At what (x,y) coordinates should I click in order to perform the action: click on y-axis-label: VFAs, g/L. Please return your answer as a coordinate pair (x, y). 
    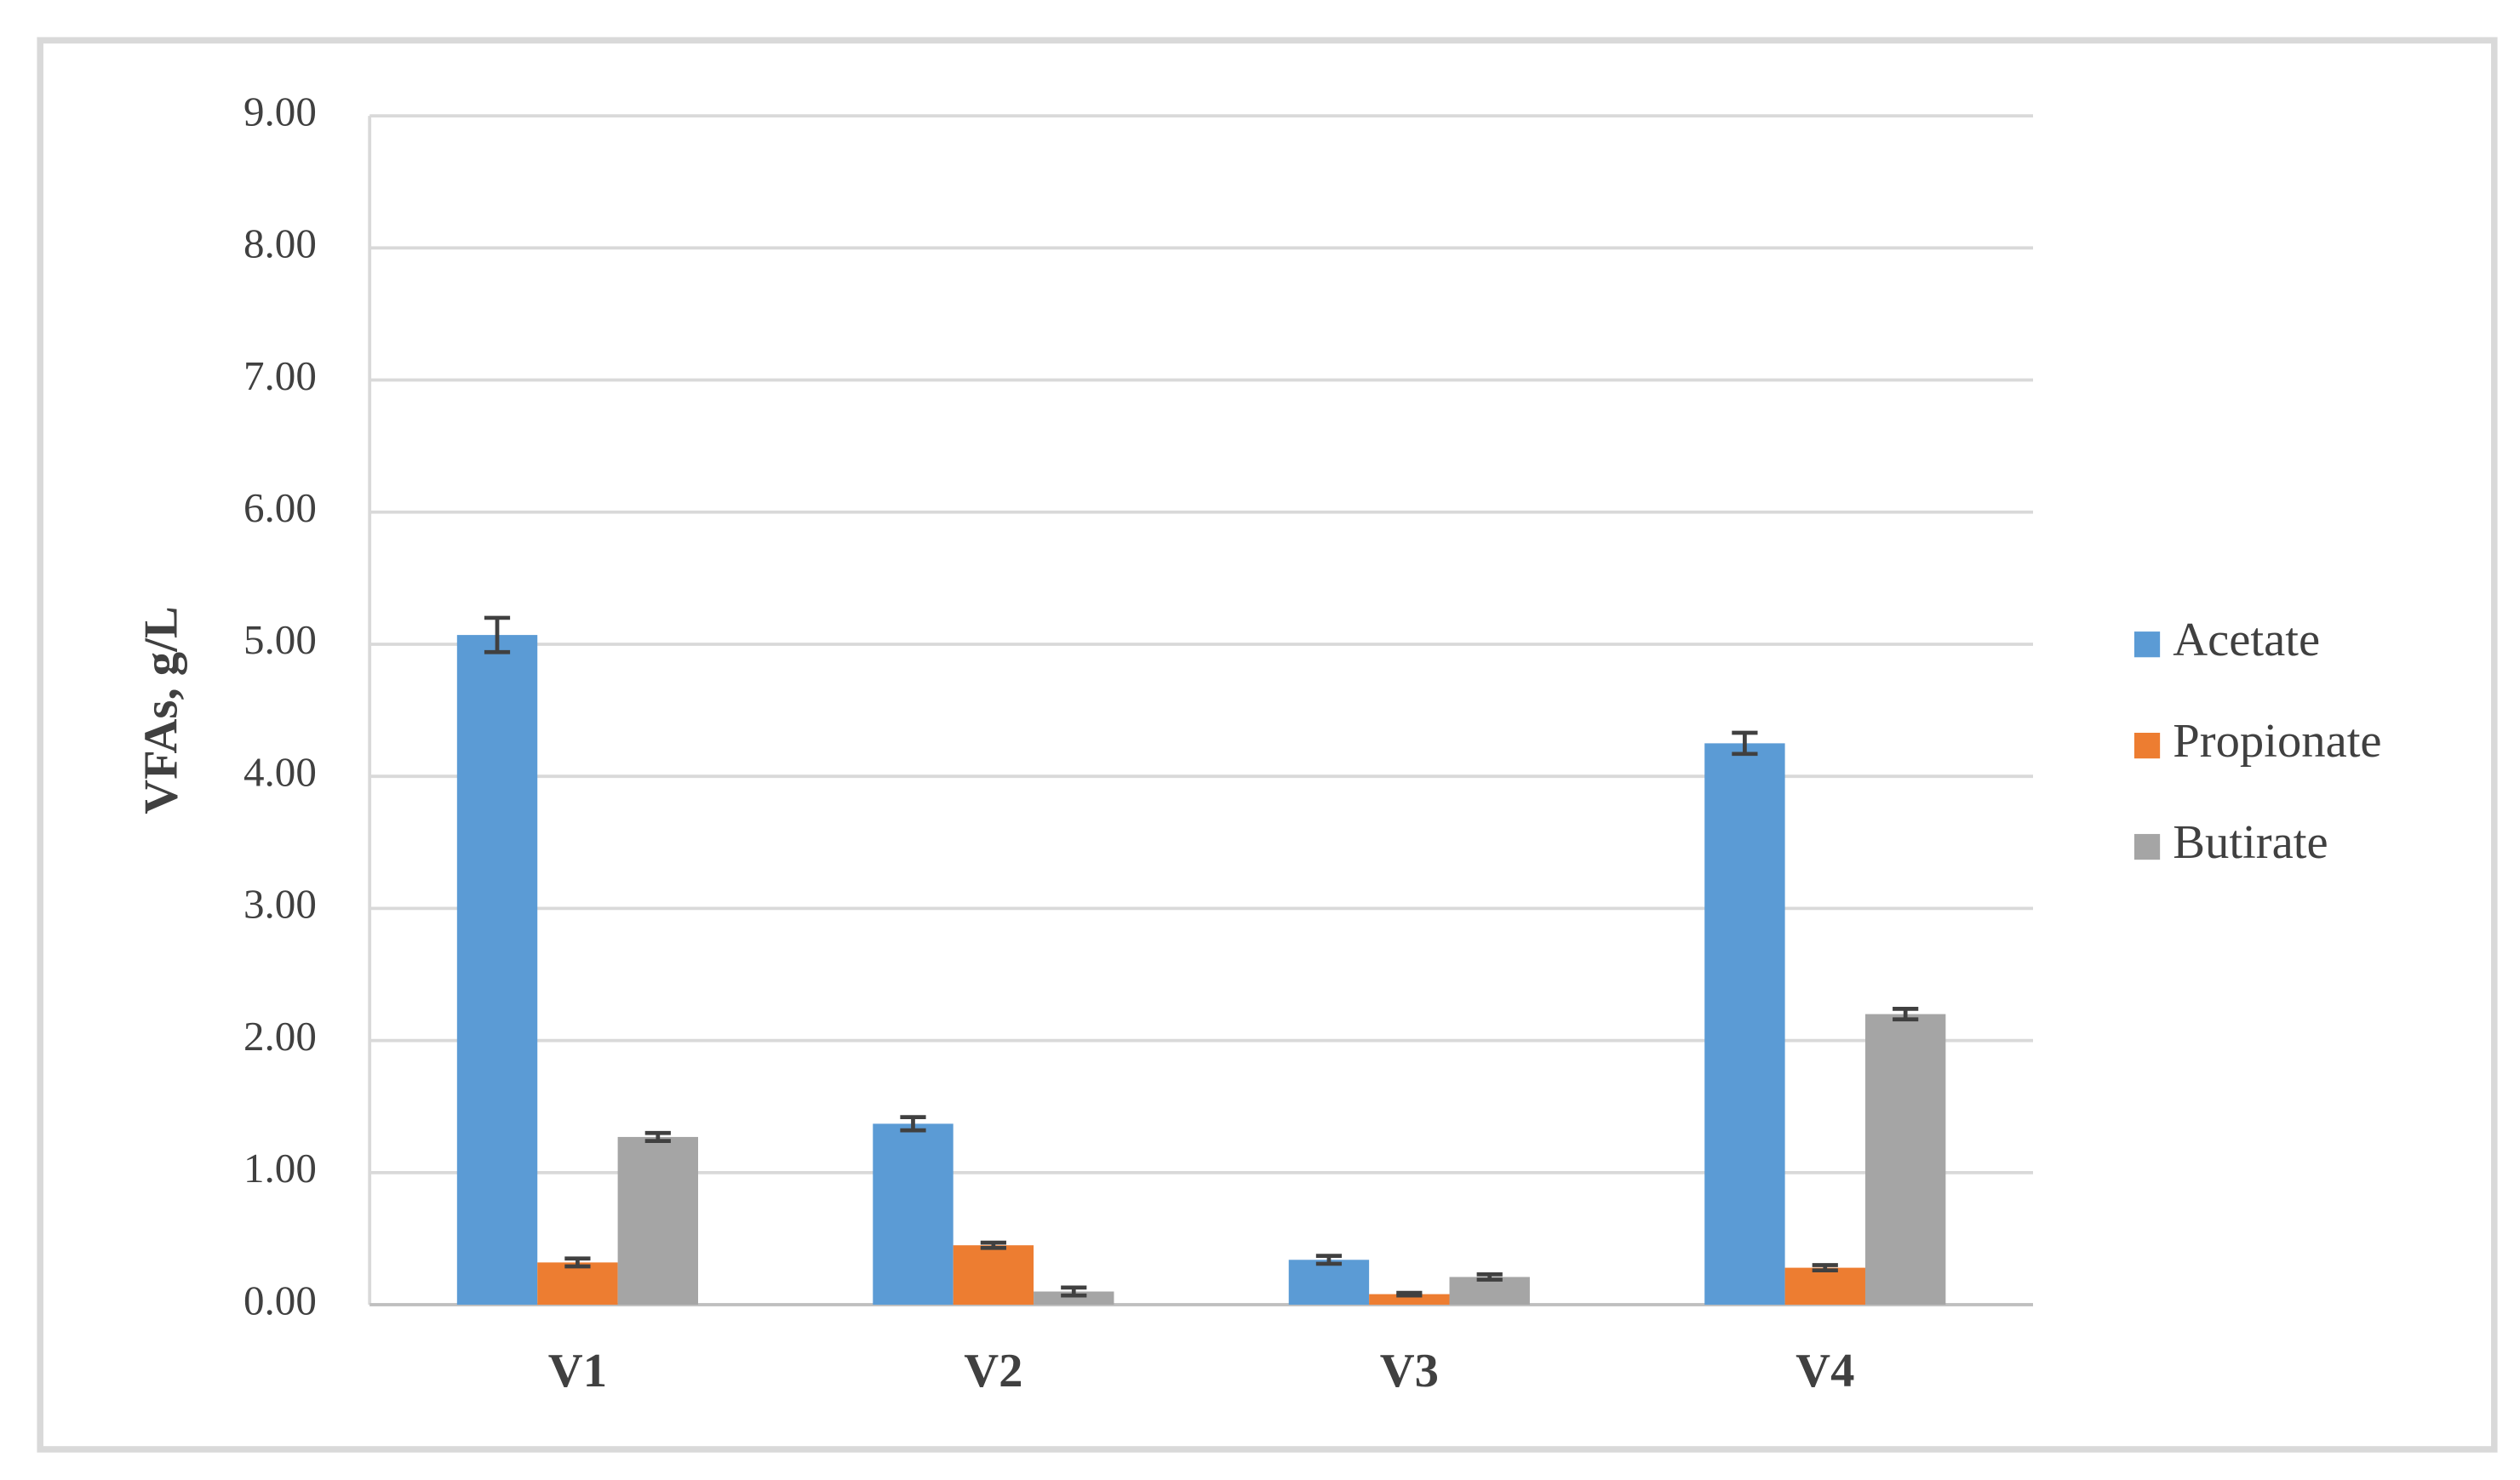
    Looking at the image, I should click on (161, 710).